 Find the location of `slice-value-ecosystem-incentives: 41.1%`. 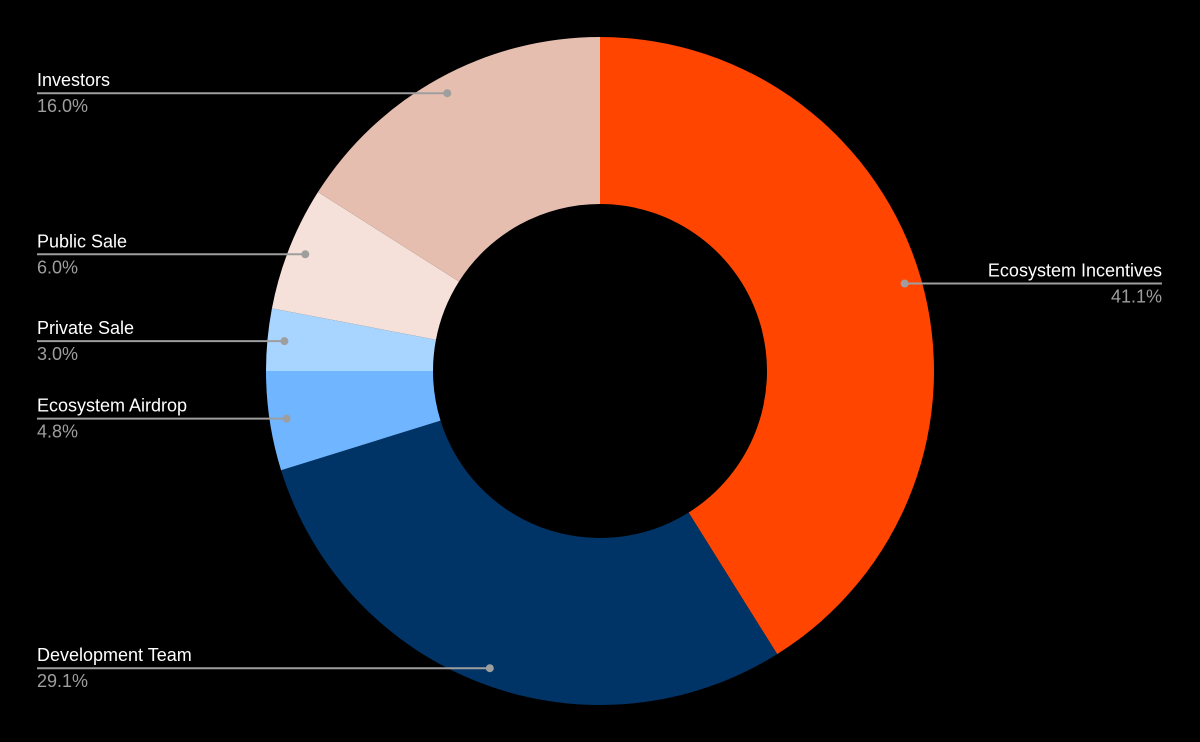

slice-value-ecosystem-incentives: 41.1% is located at coordinates (1136, 297).